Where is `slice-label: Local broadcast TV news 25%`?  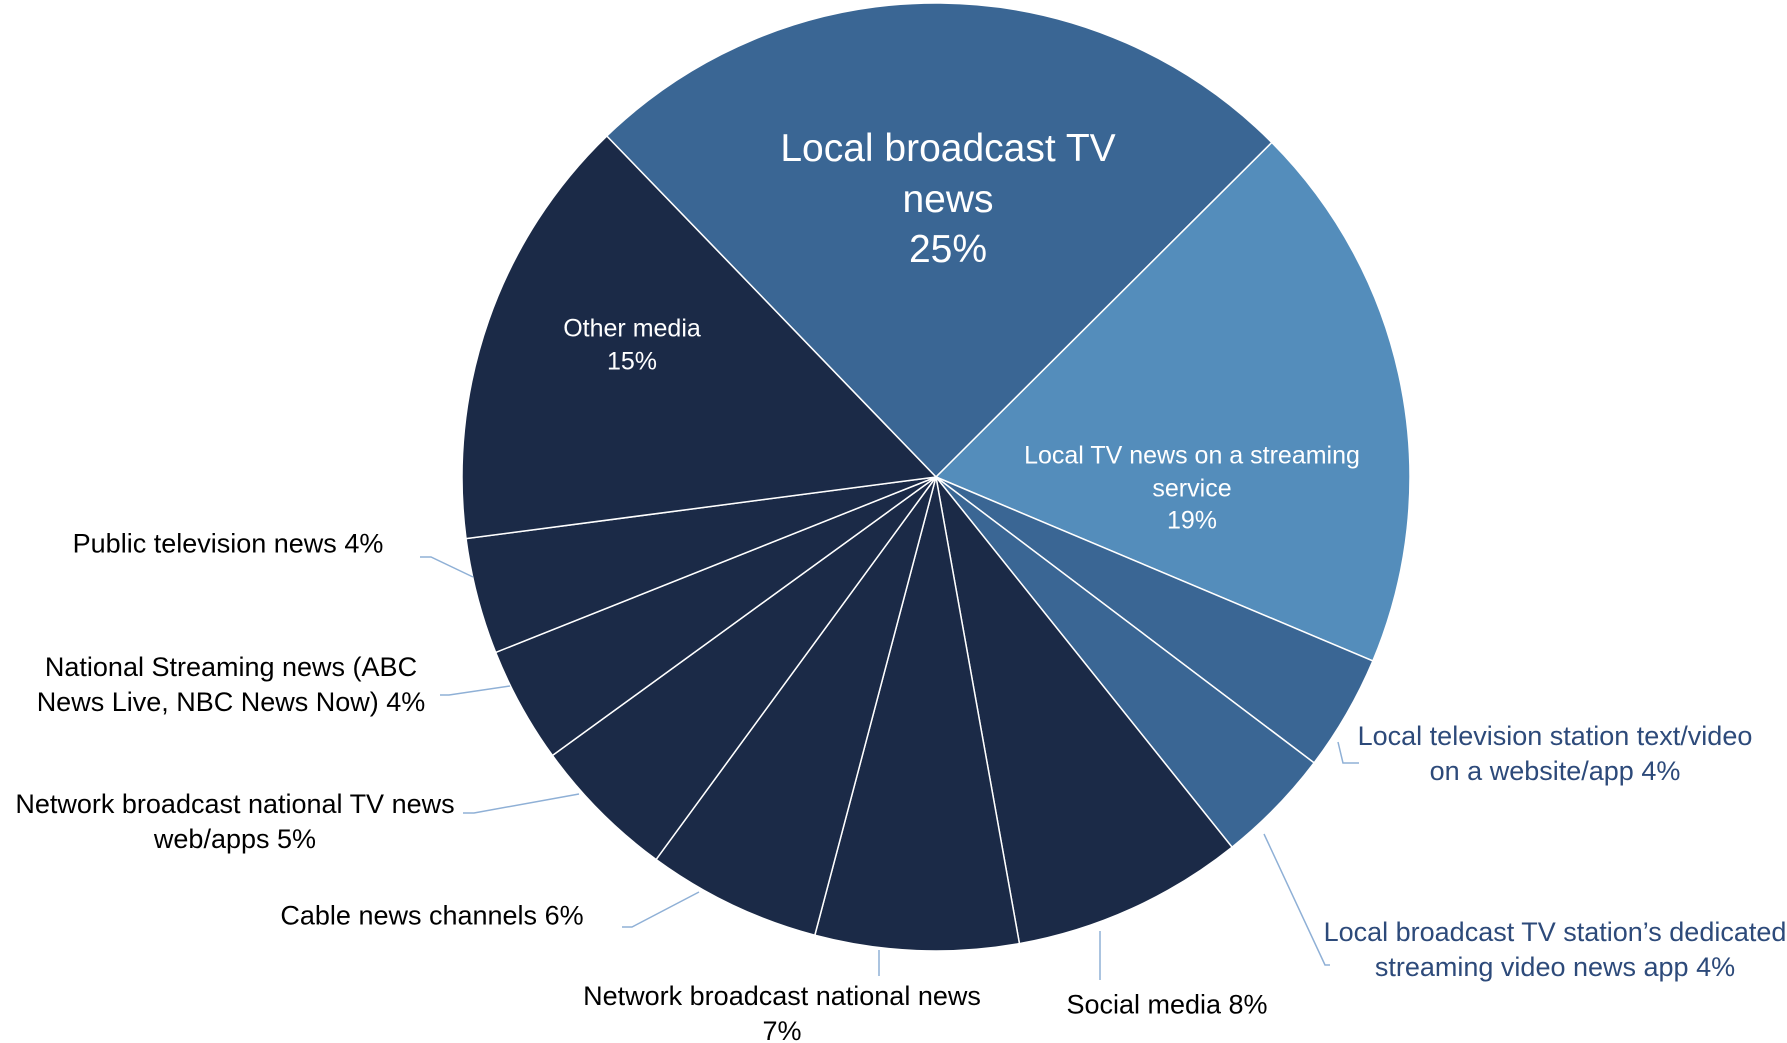
slice-label: Local broadcast TV news 25% is located at coordinates (948, 200).